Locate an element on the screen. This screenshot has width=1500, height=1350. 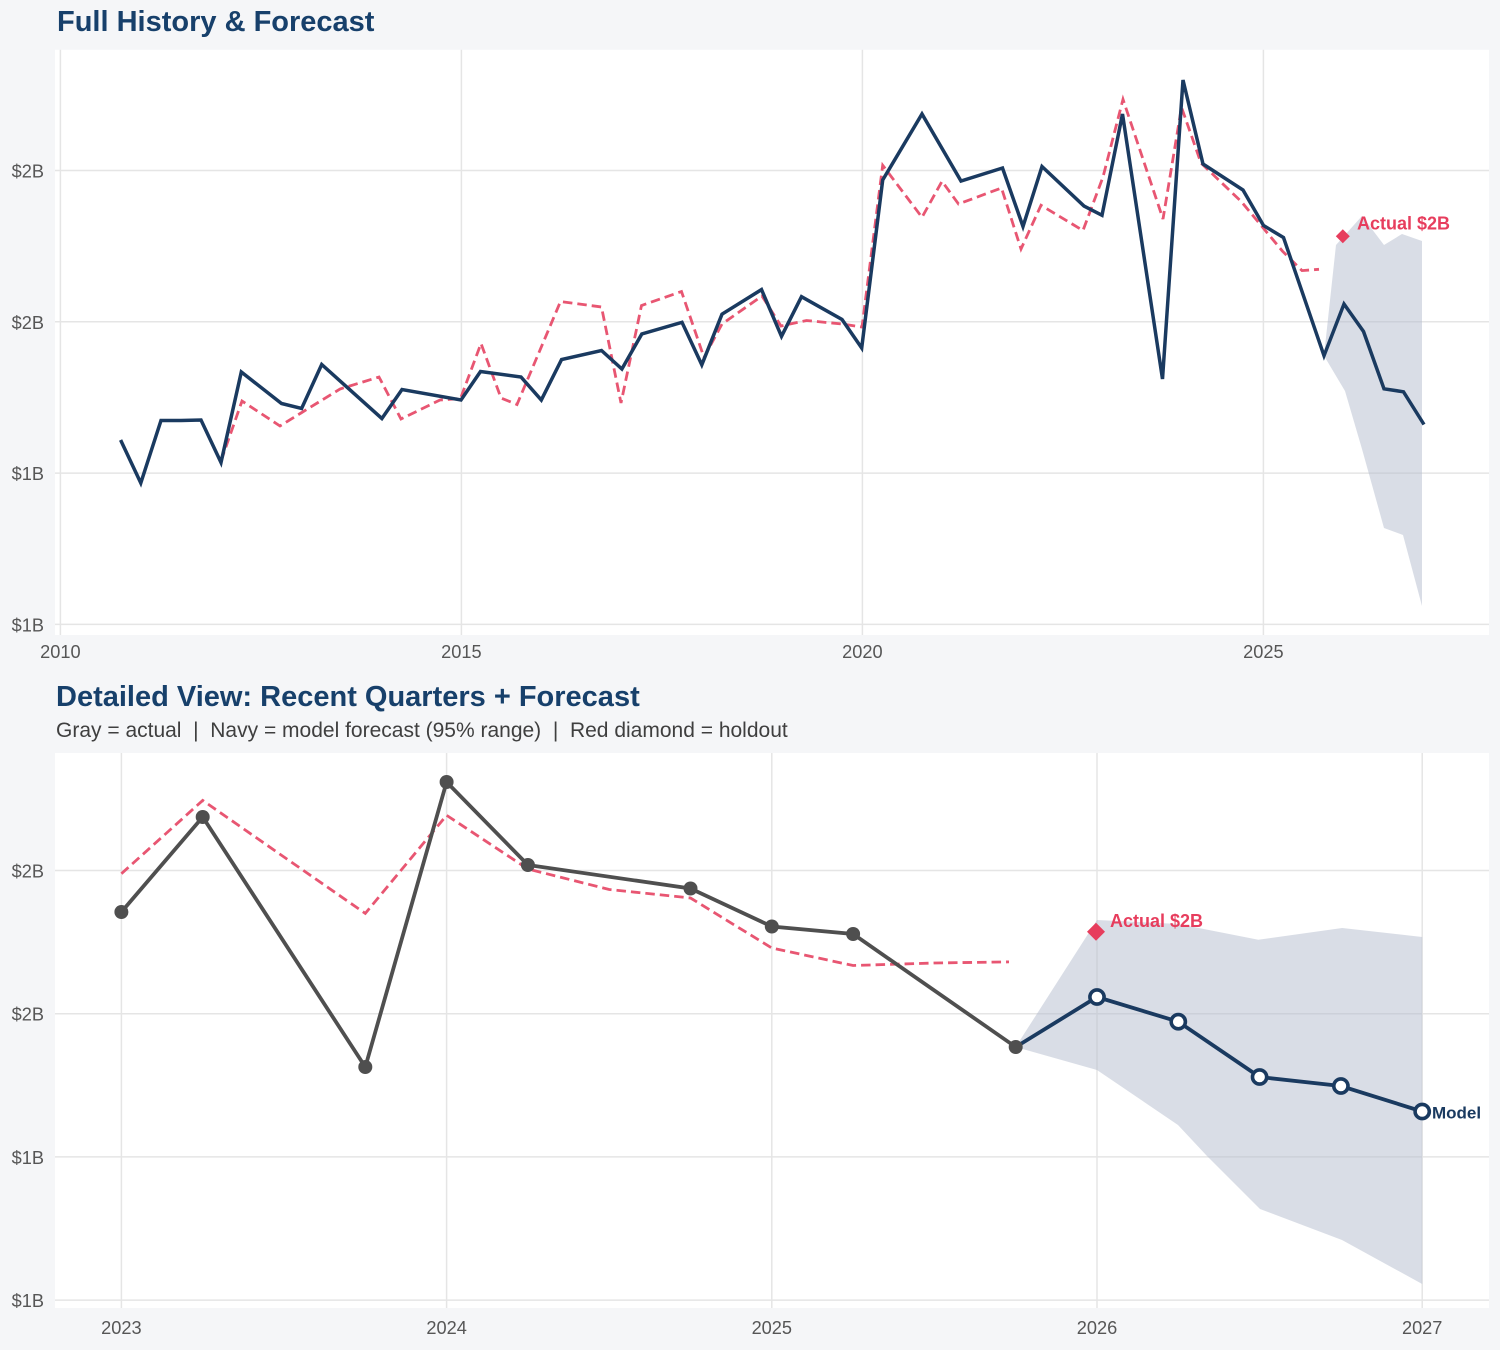
svg-text: 2023 is located at coordinates (121, 1328).